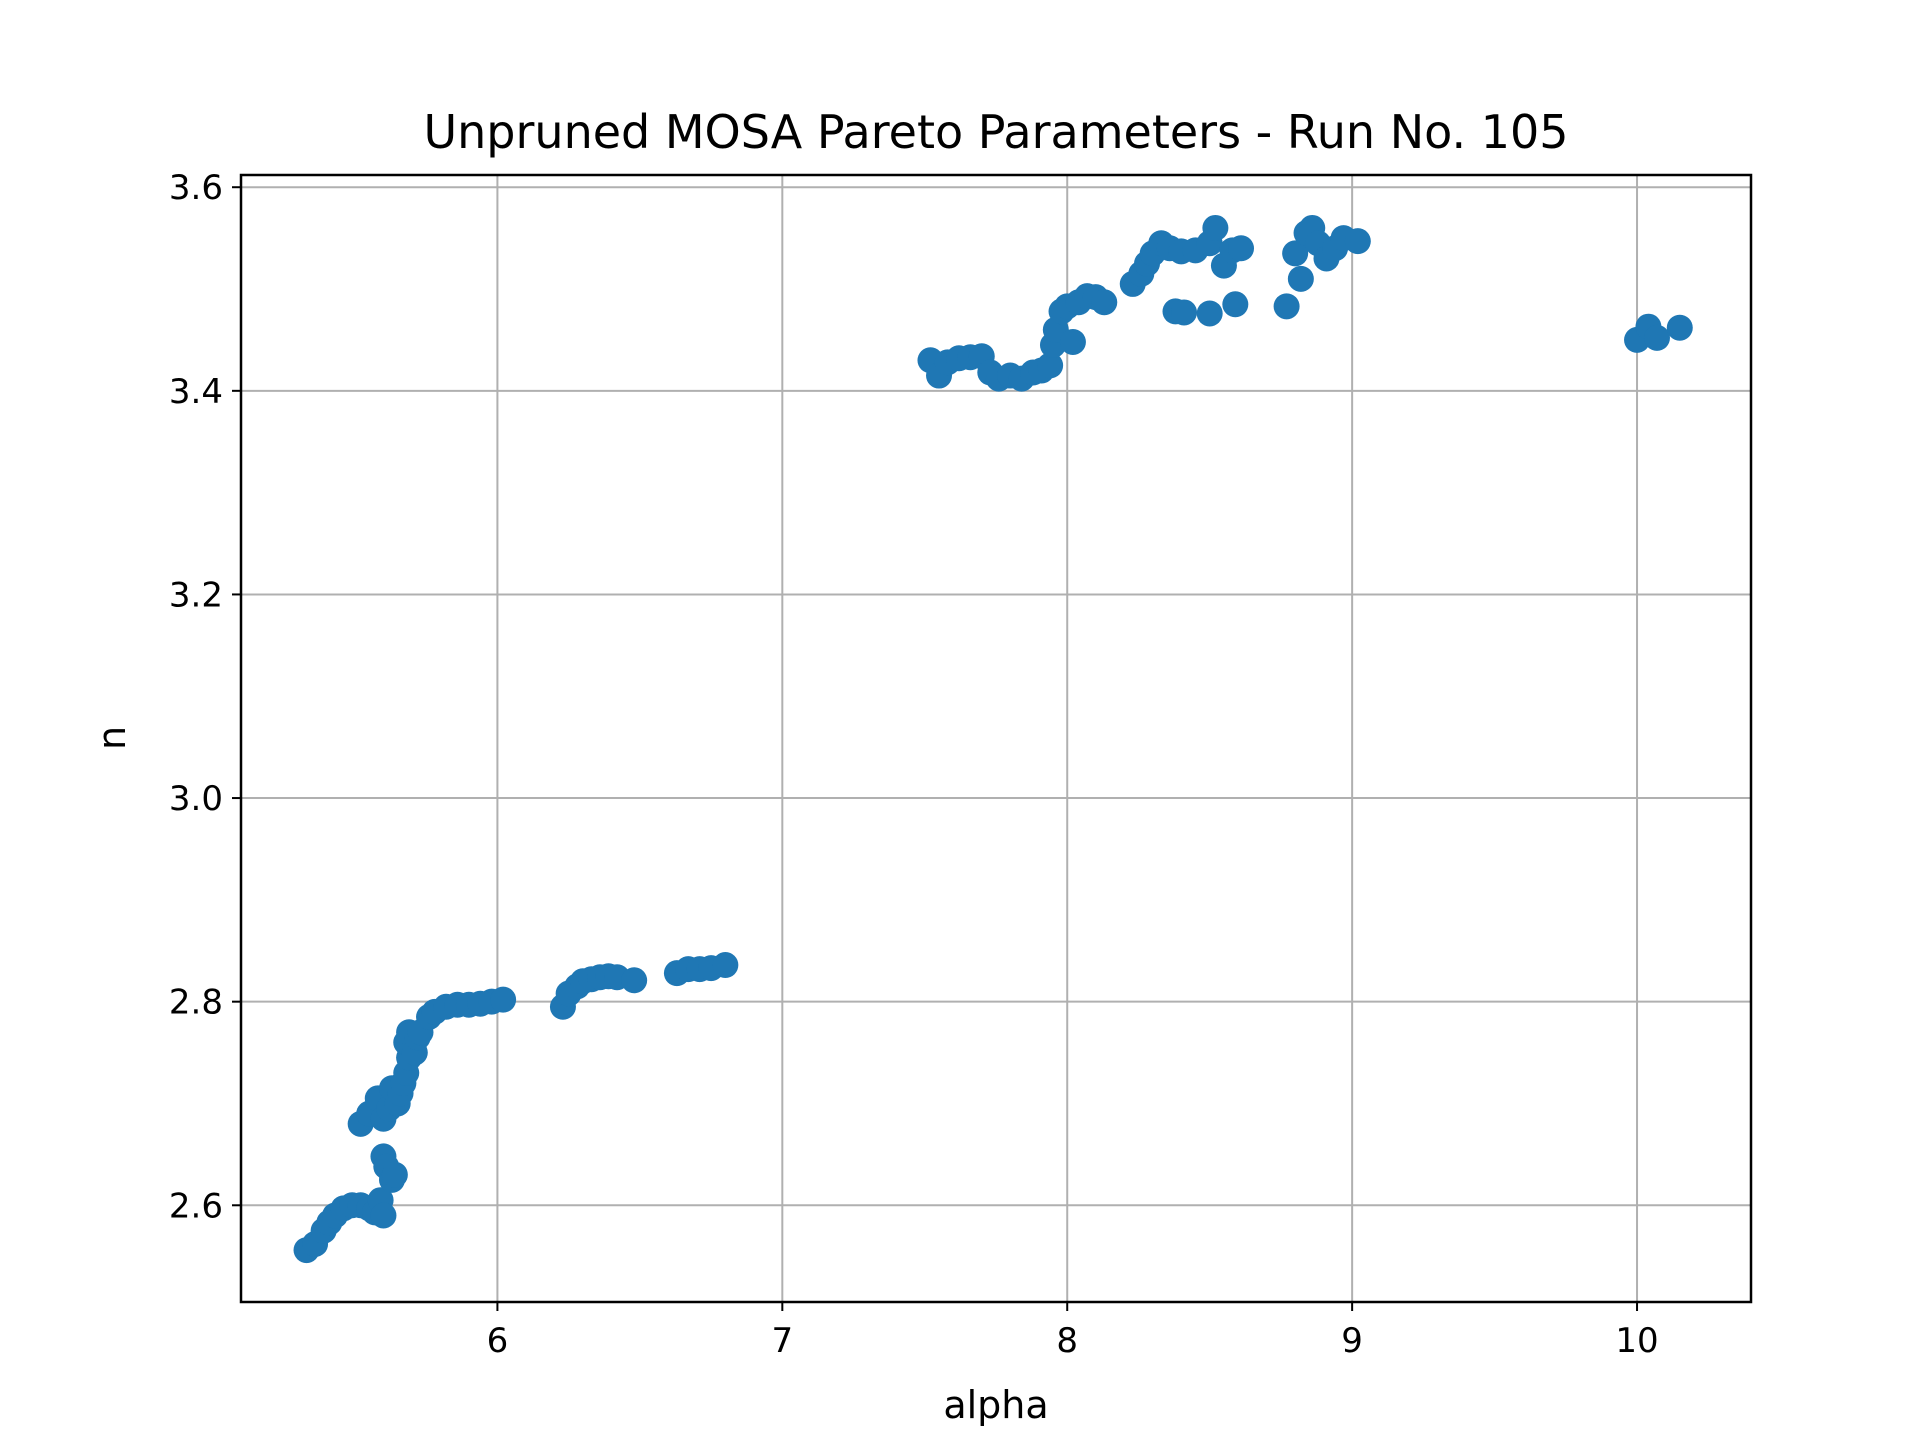 Image resolution: width=1920 pixels, height=1440 pixels. Describe the element at coordinates (196, 188) in the screenshot. I see `y-tick-label: 3.6` at that location.